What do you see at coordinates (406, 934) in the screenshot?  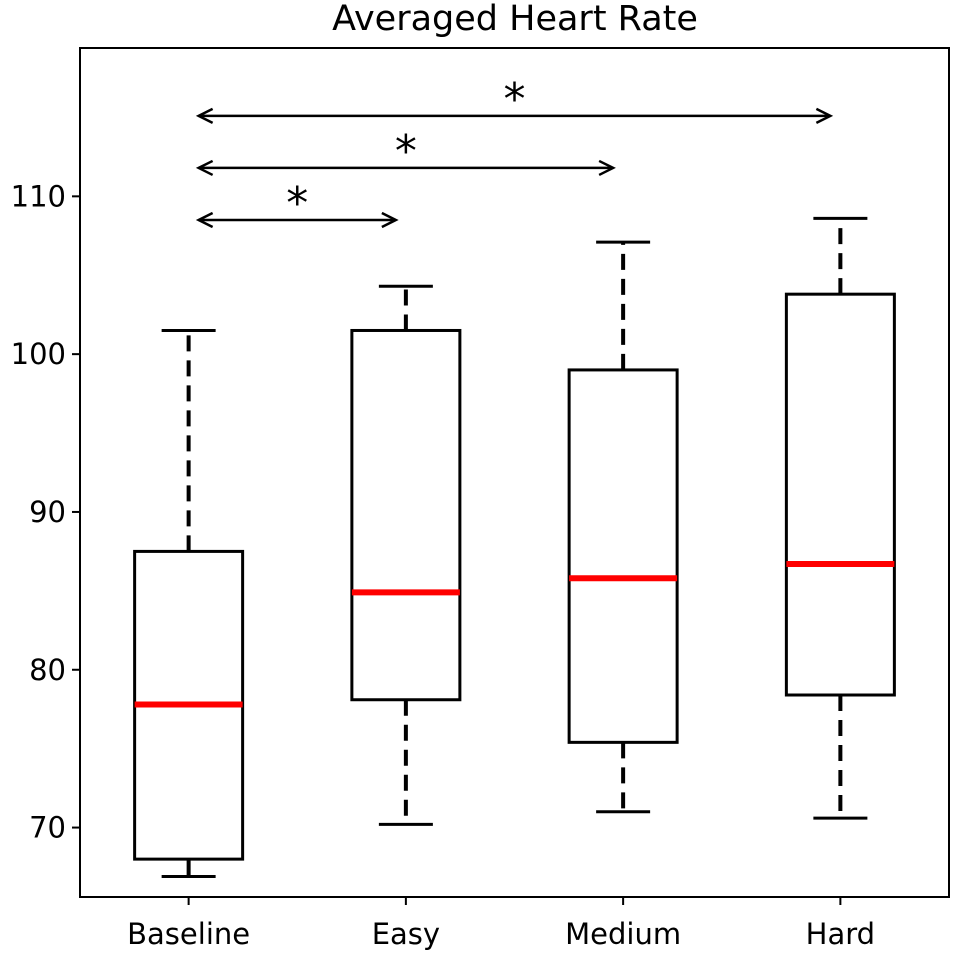 I see `x-tick-label: Easy` at bounding box center [406, 934].